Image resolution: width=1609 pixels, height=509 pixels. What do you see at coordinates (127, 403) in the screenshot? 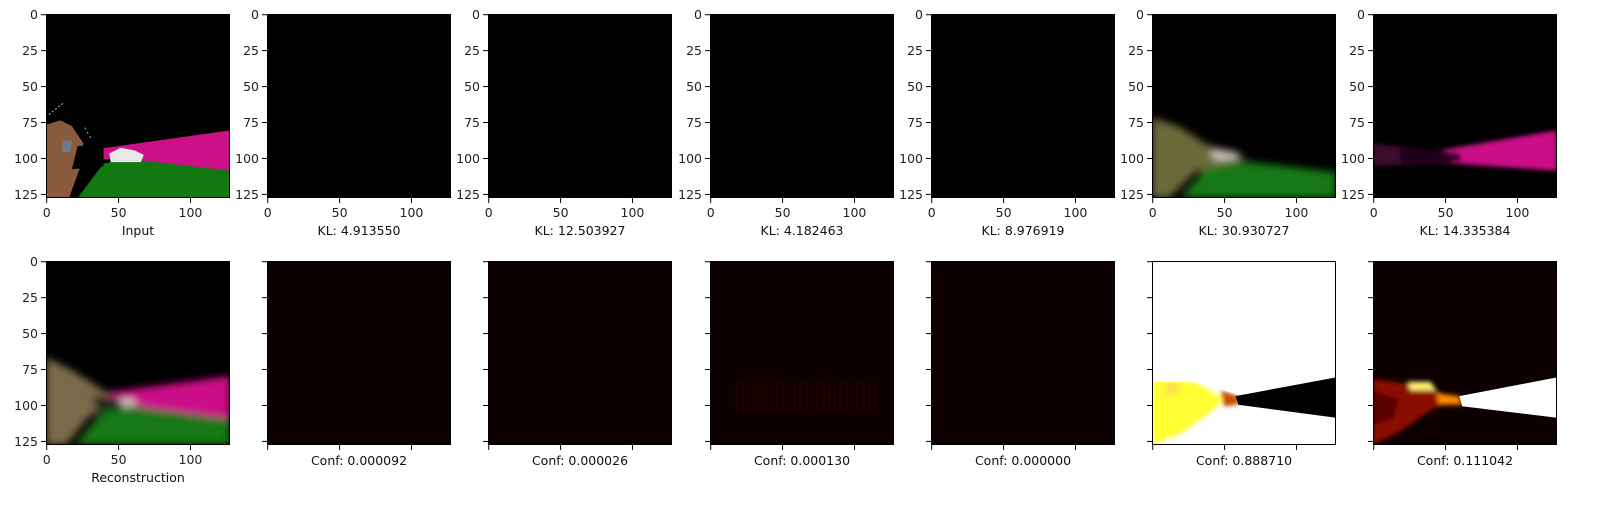
I see `vehicle-blur` at bounding box center [127, 403].